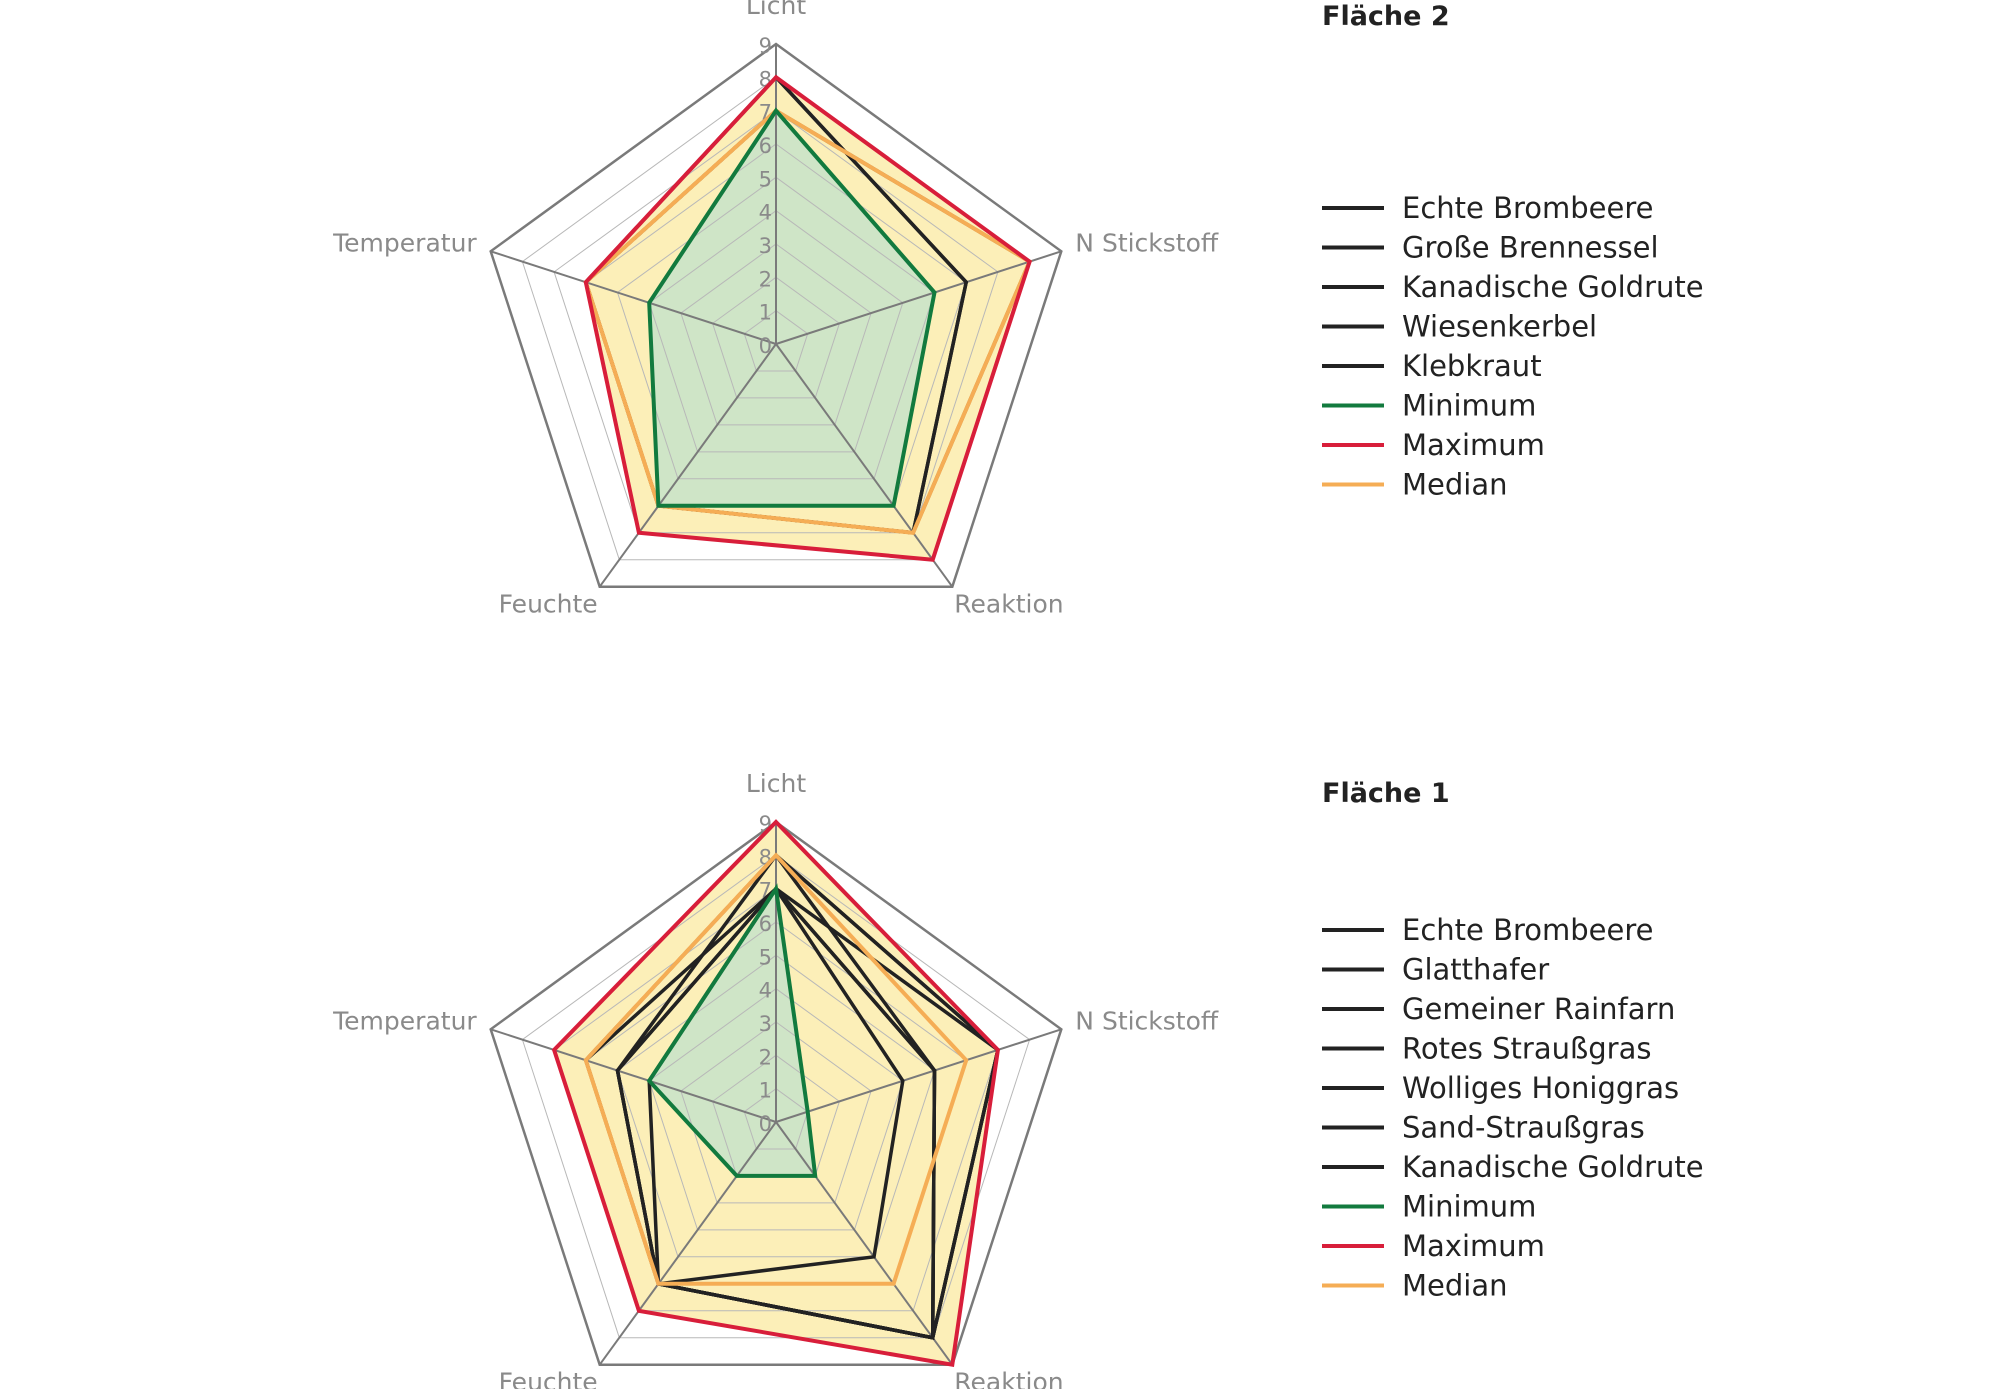 This screenshot has height=1389, width=2000. Describe the element at coordinates (1523, 1128) in the screenshot. I see `legend-entry: Sand-Straußgras` at that location.